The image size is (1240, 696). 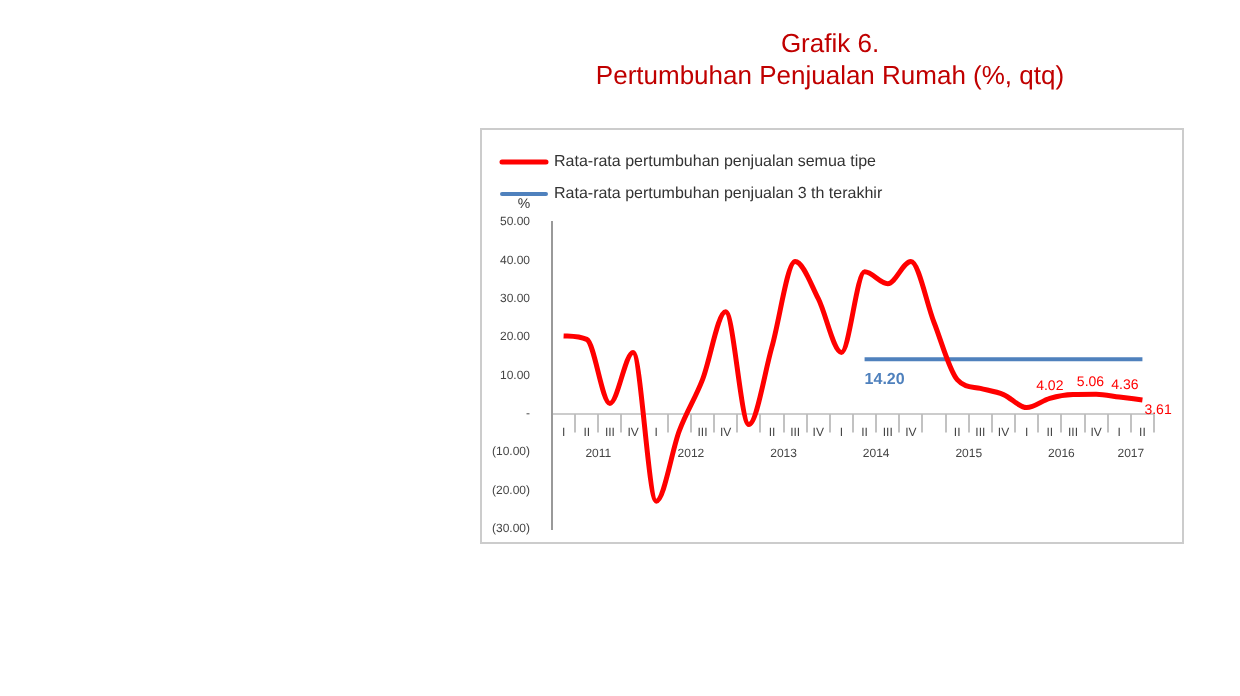 I want to click on chart-subtitle: Pertumbuhan Penjualan Rumah (%, qtq), so click(x=830, y=76).